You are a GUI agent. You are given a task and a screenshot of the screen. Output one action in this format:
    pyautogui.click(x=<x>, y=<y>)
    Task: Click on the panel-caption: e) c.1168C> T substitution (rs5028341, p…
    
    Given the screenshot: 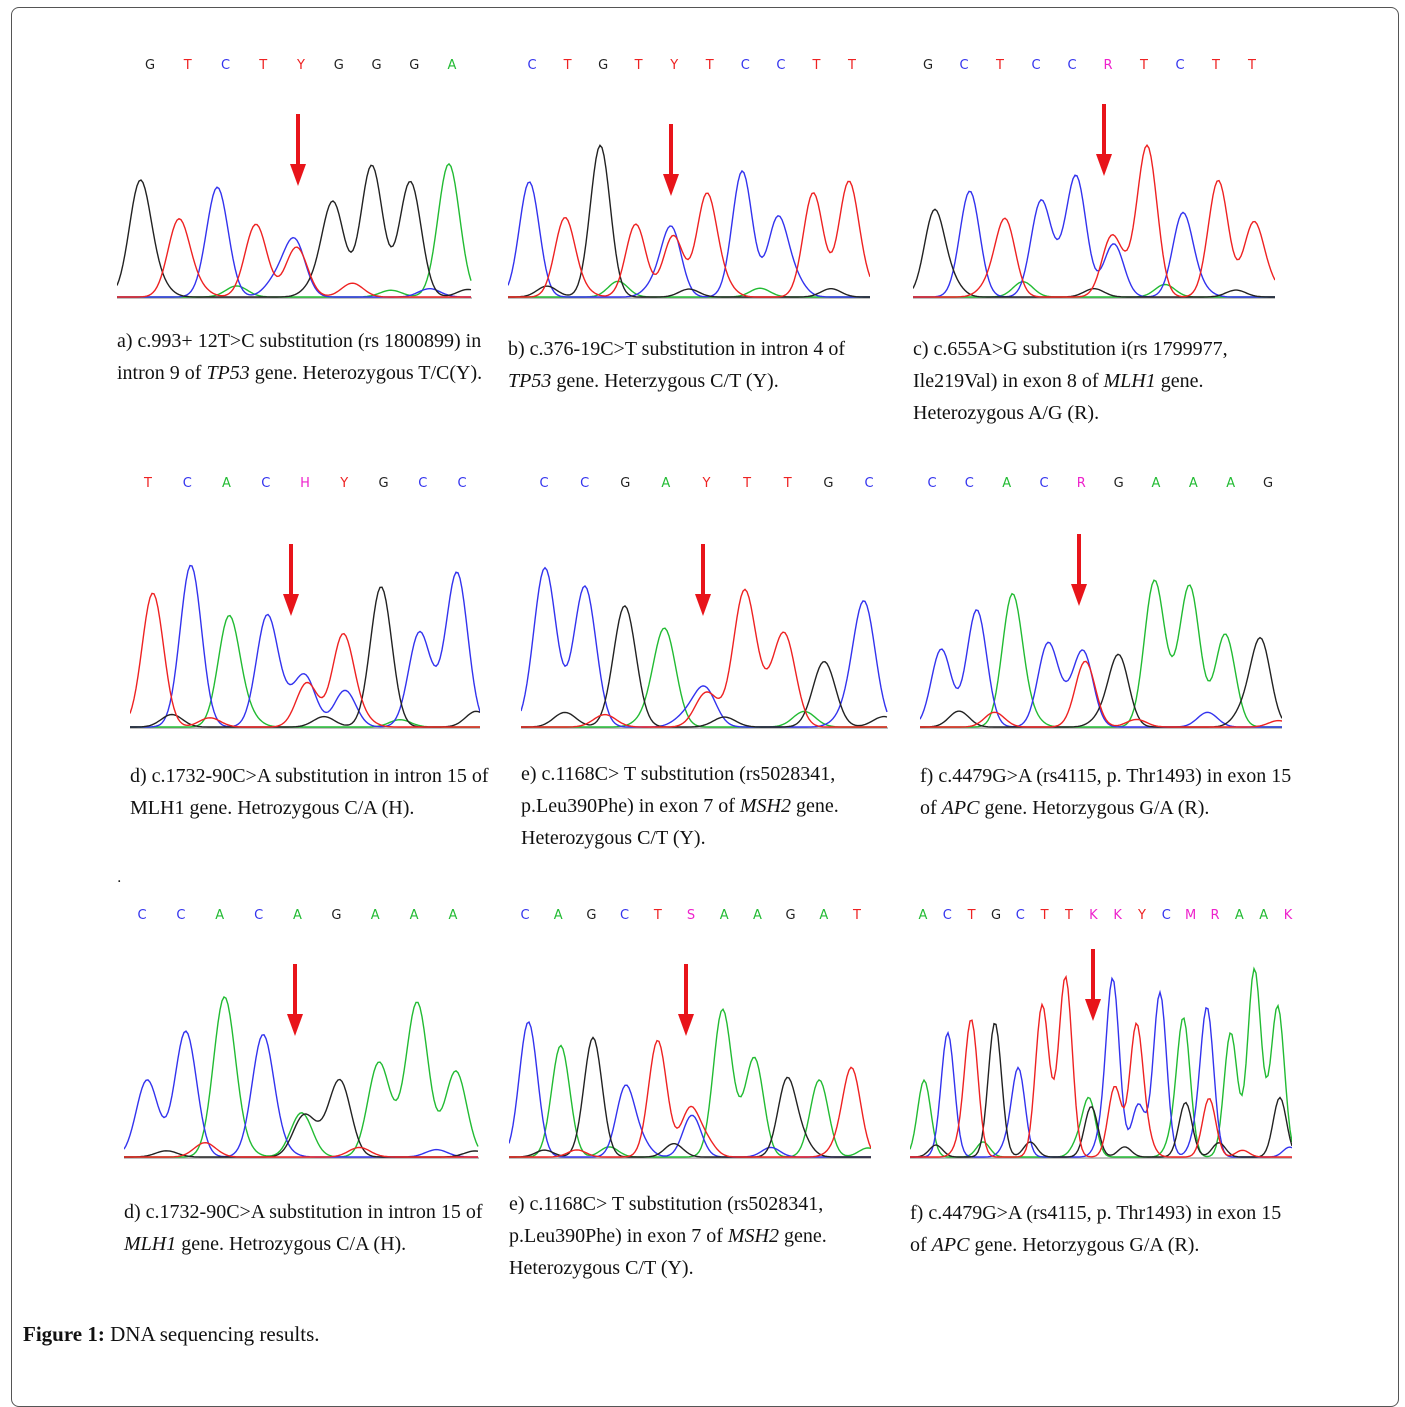 What is the action you would take?
    pyautogui.click(x=699, y=1236)
    